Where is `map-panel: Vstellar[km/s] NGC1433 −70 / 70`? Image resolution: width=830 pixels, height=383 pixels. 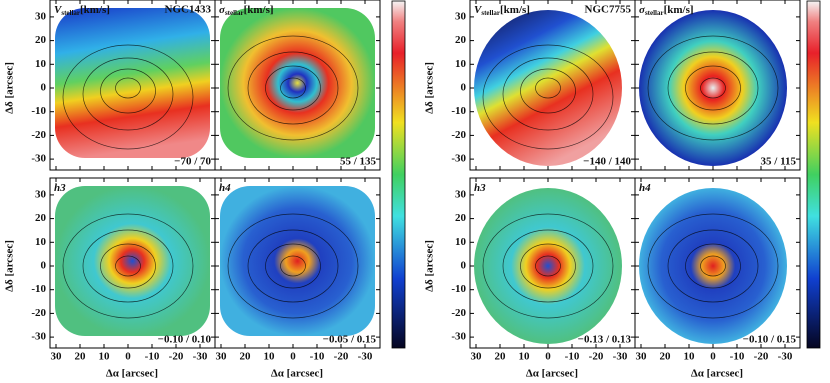
map-panel: Vstellar[km/s] NGC1433 −70 / 70 is located at coordinates (132, 85).